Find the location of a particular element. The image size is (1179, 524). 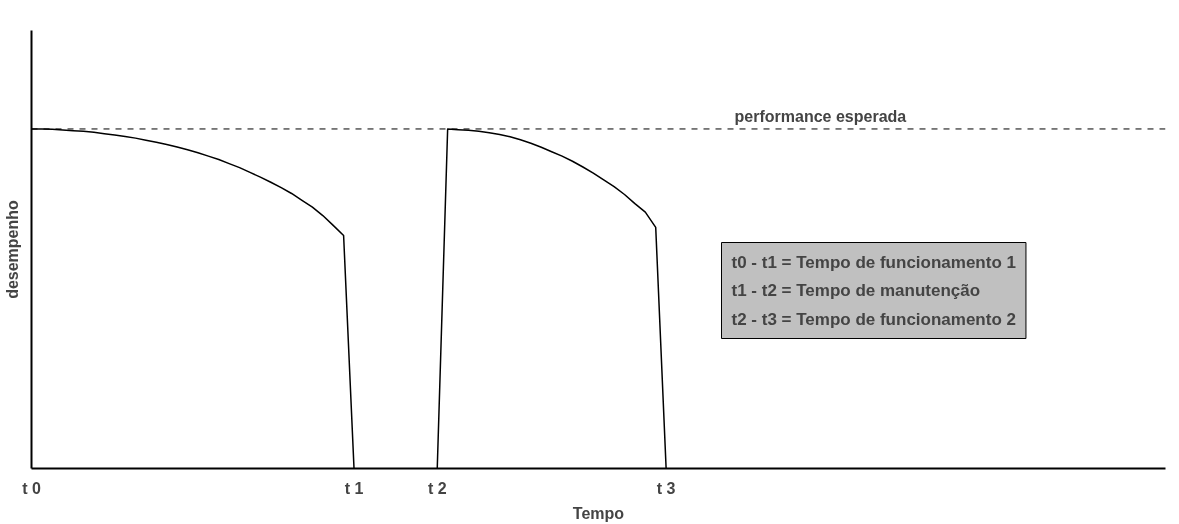

x-tick-label: t 0 is located at coordinates (31, 488).